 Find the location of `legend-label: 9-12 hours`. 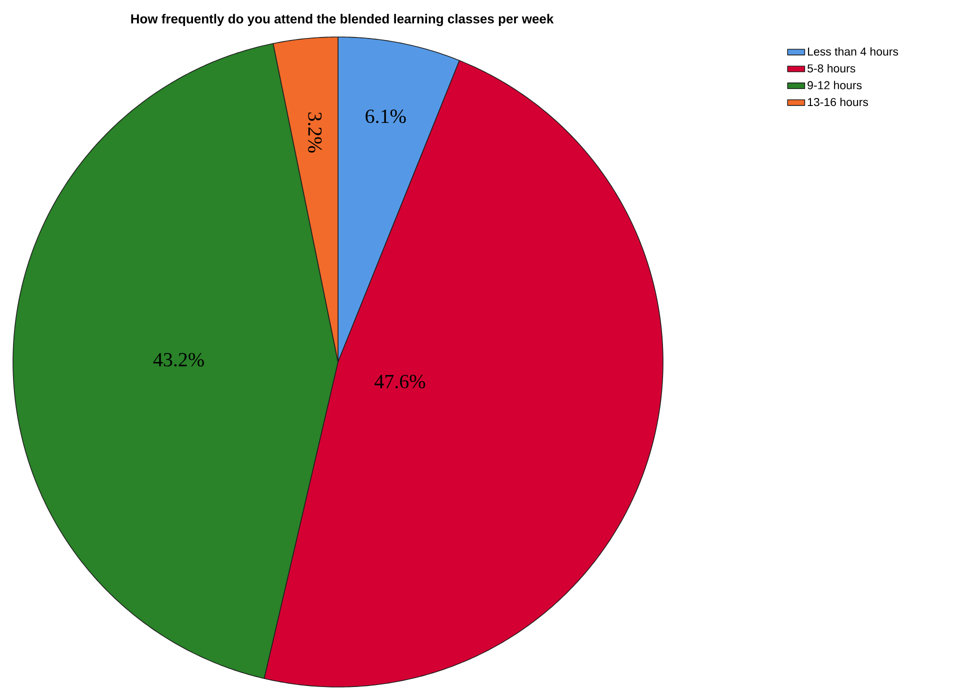

legend-label: 9-12 hours is located at coordinates (835, 85).